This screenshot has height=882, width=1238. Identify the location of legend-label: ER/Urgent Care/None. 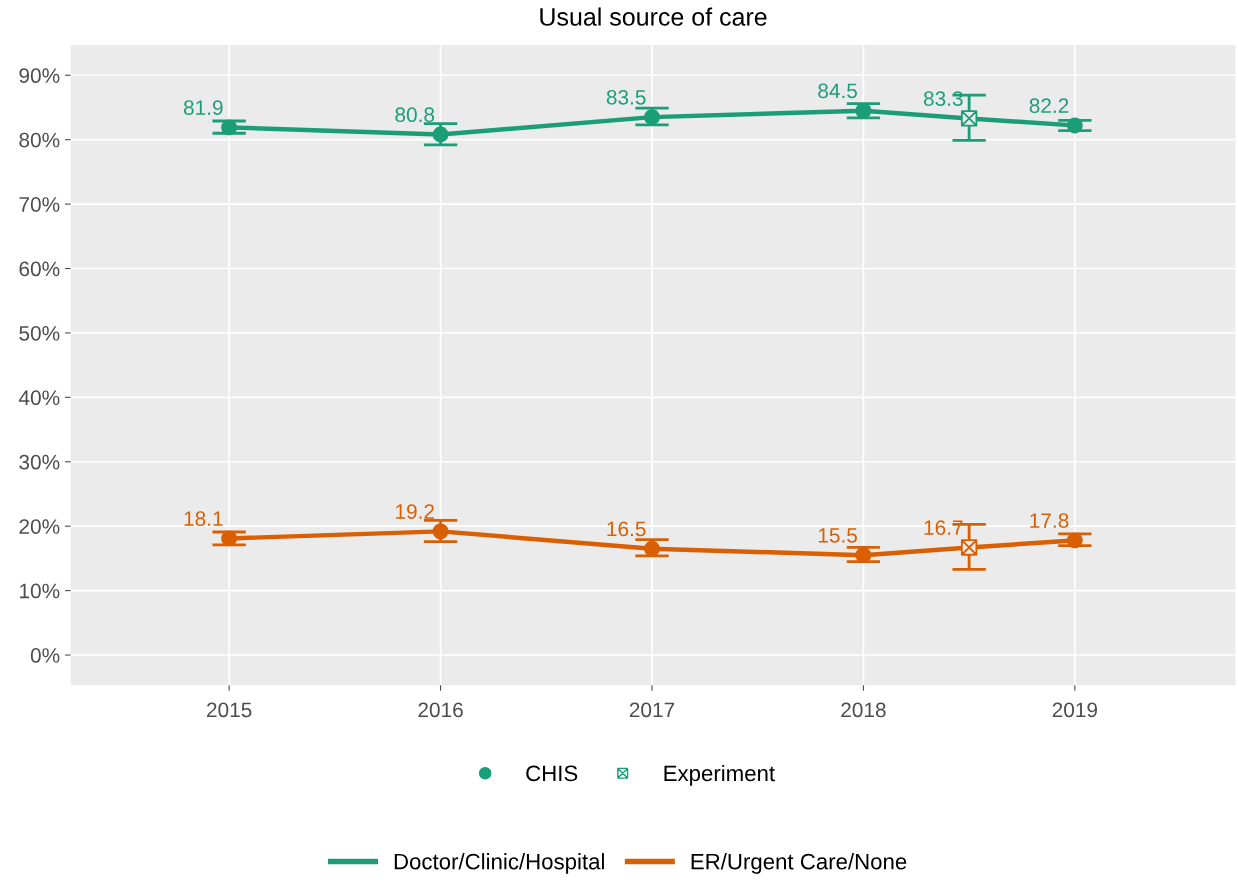
(799, 863).